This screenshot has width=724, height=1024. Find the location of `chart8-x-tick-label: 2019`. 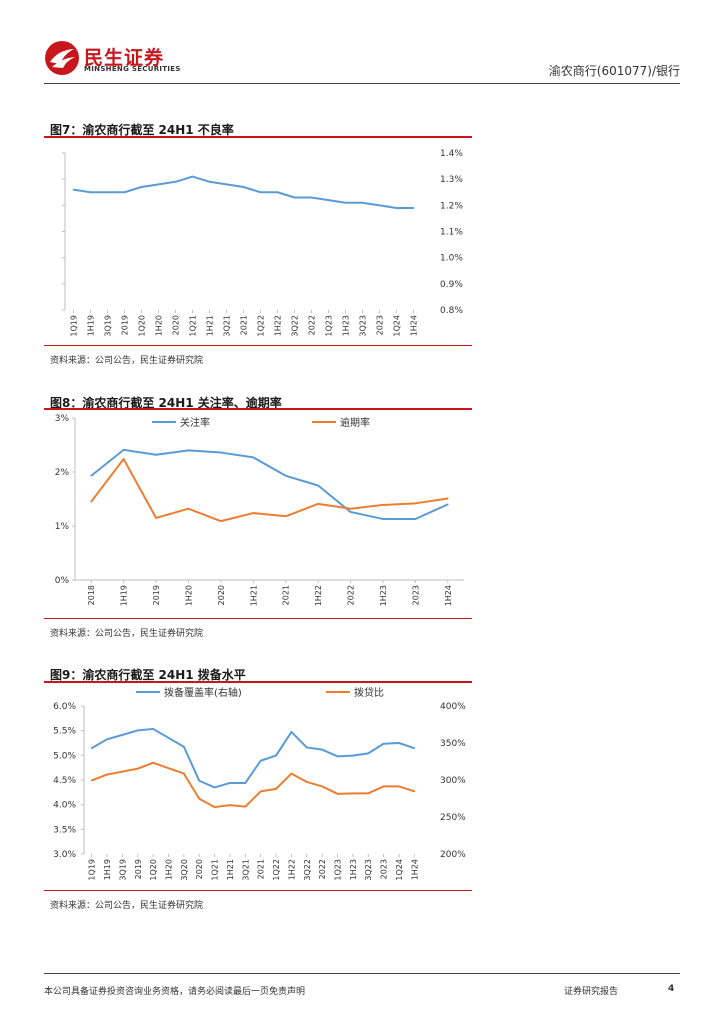

chart8-x-tick-label: 2019 is located at coordinates (156, 595).